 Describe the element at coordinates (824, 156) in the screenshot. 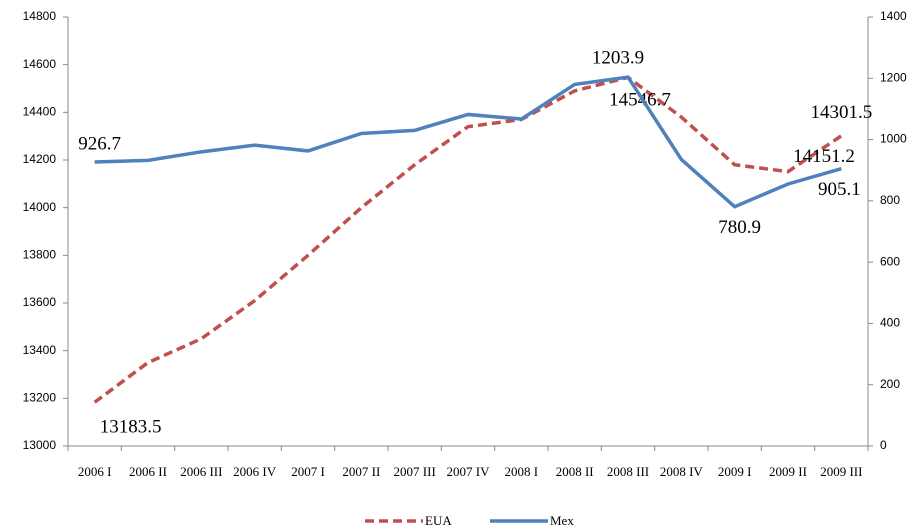

I see `data-label: 14151.2` at that location.